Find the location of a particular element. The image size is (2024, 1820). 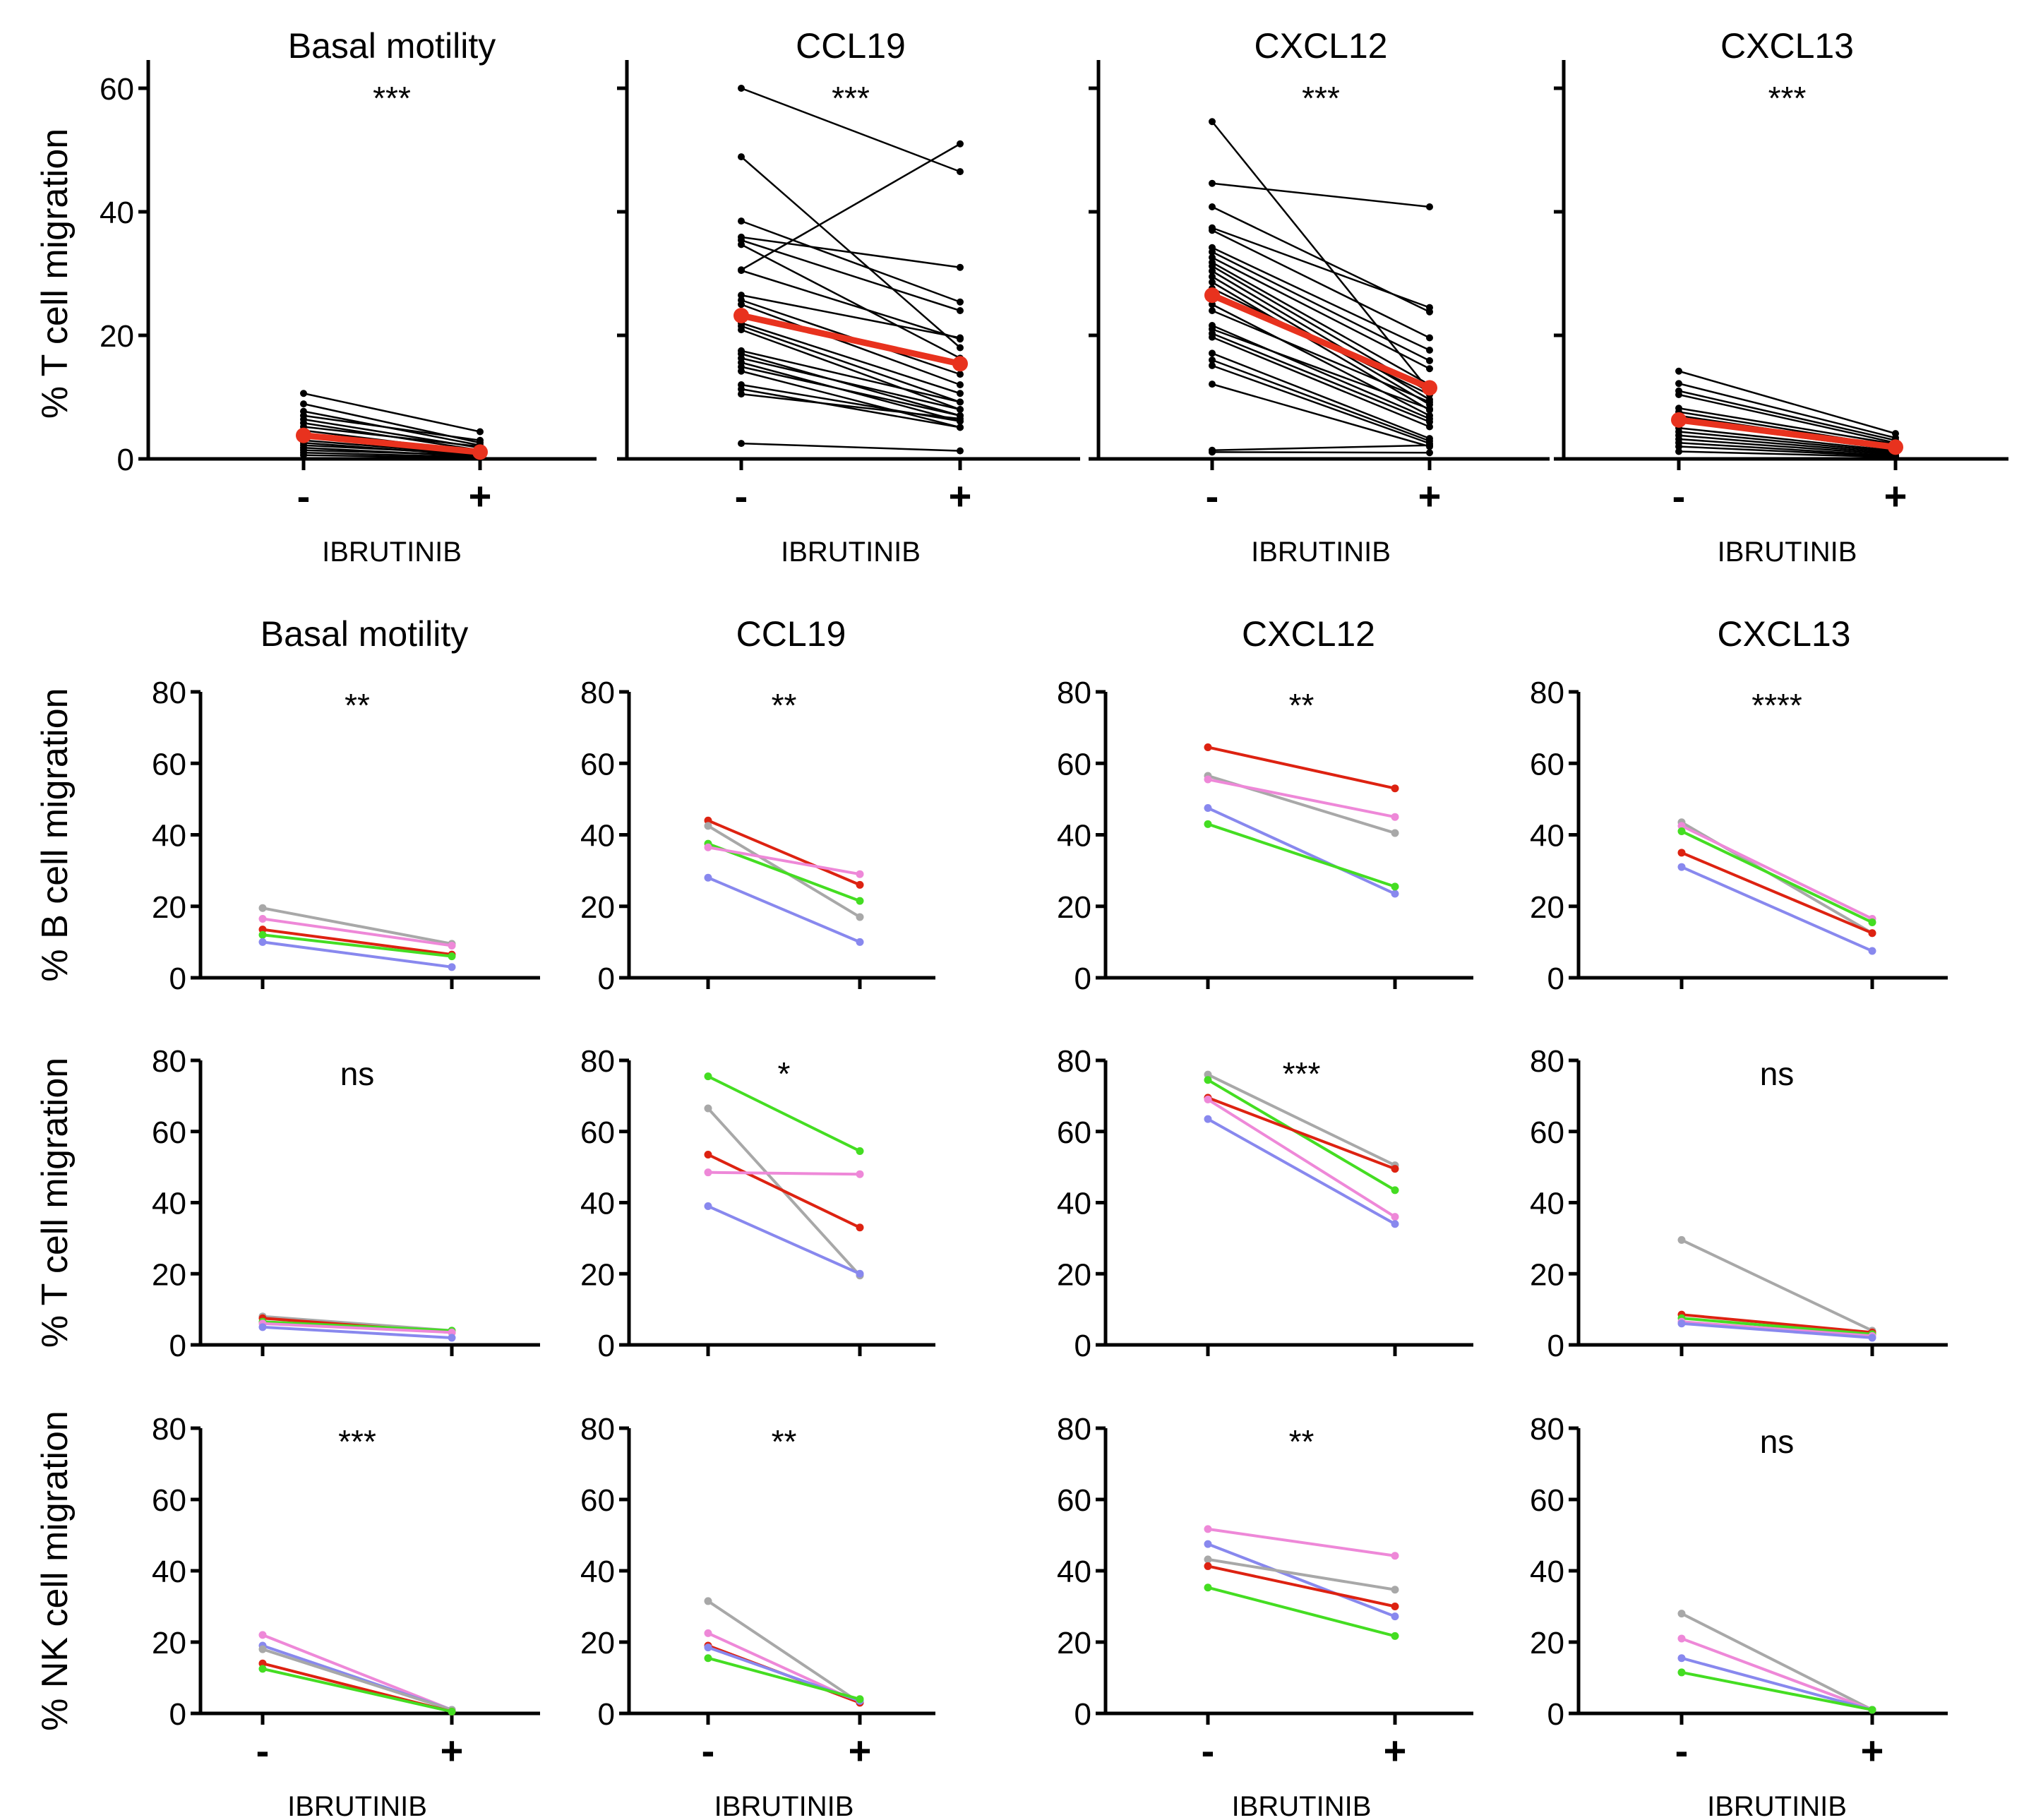

panel-title: CCL19 is located at coordinates (851, 46).